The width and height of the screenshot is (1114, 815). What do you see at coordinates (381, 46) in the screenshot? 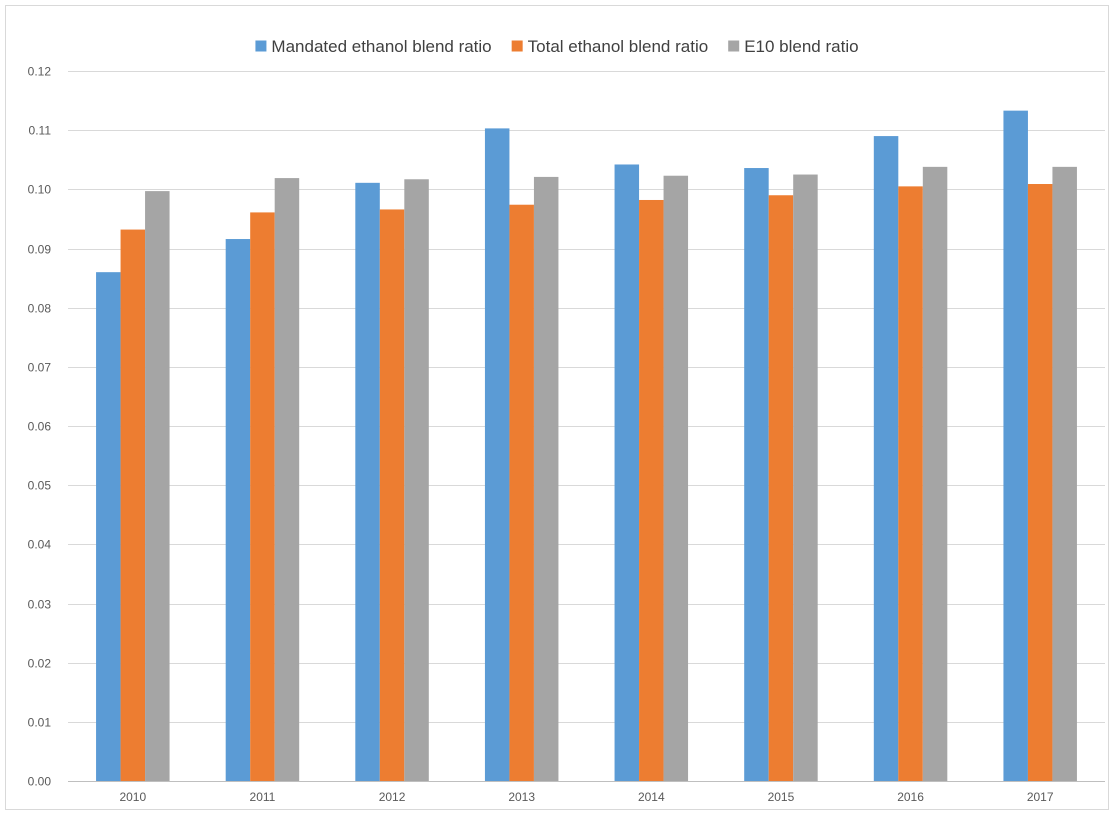
I see `legend-label: Mandated ethanol blend ratio` at bounding box center [381, 46].